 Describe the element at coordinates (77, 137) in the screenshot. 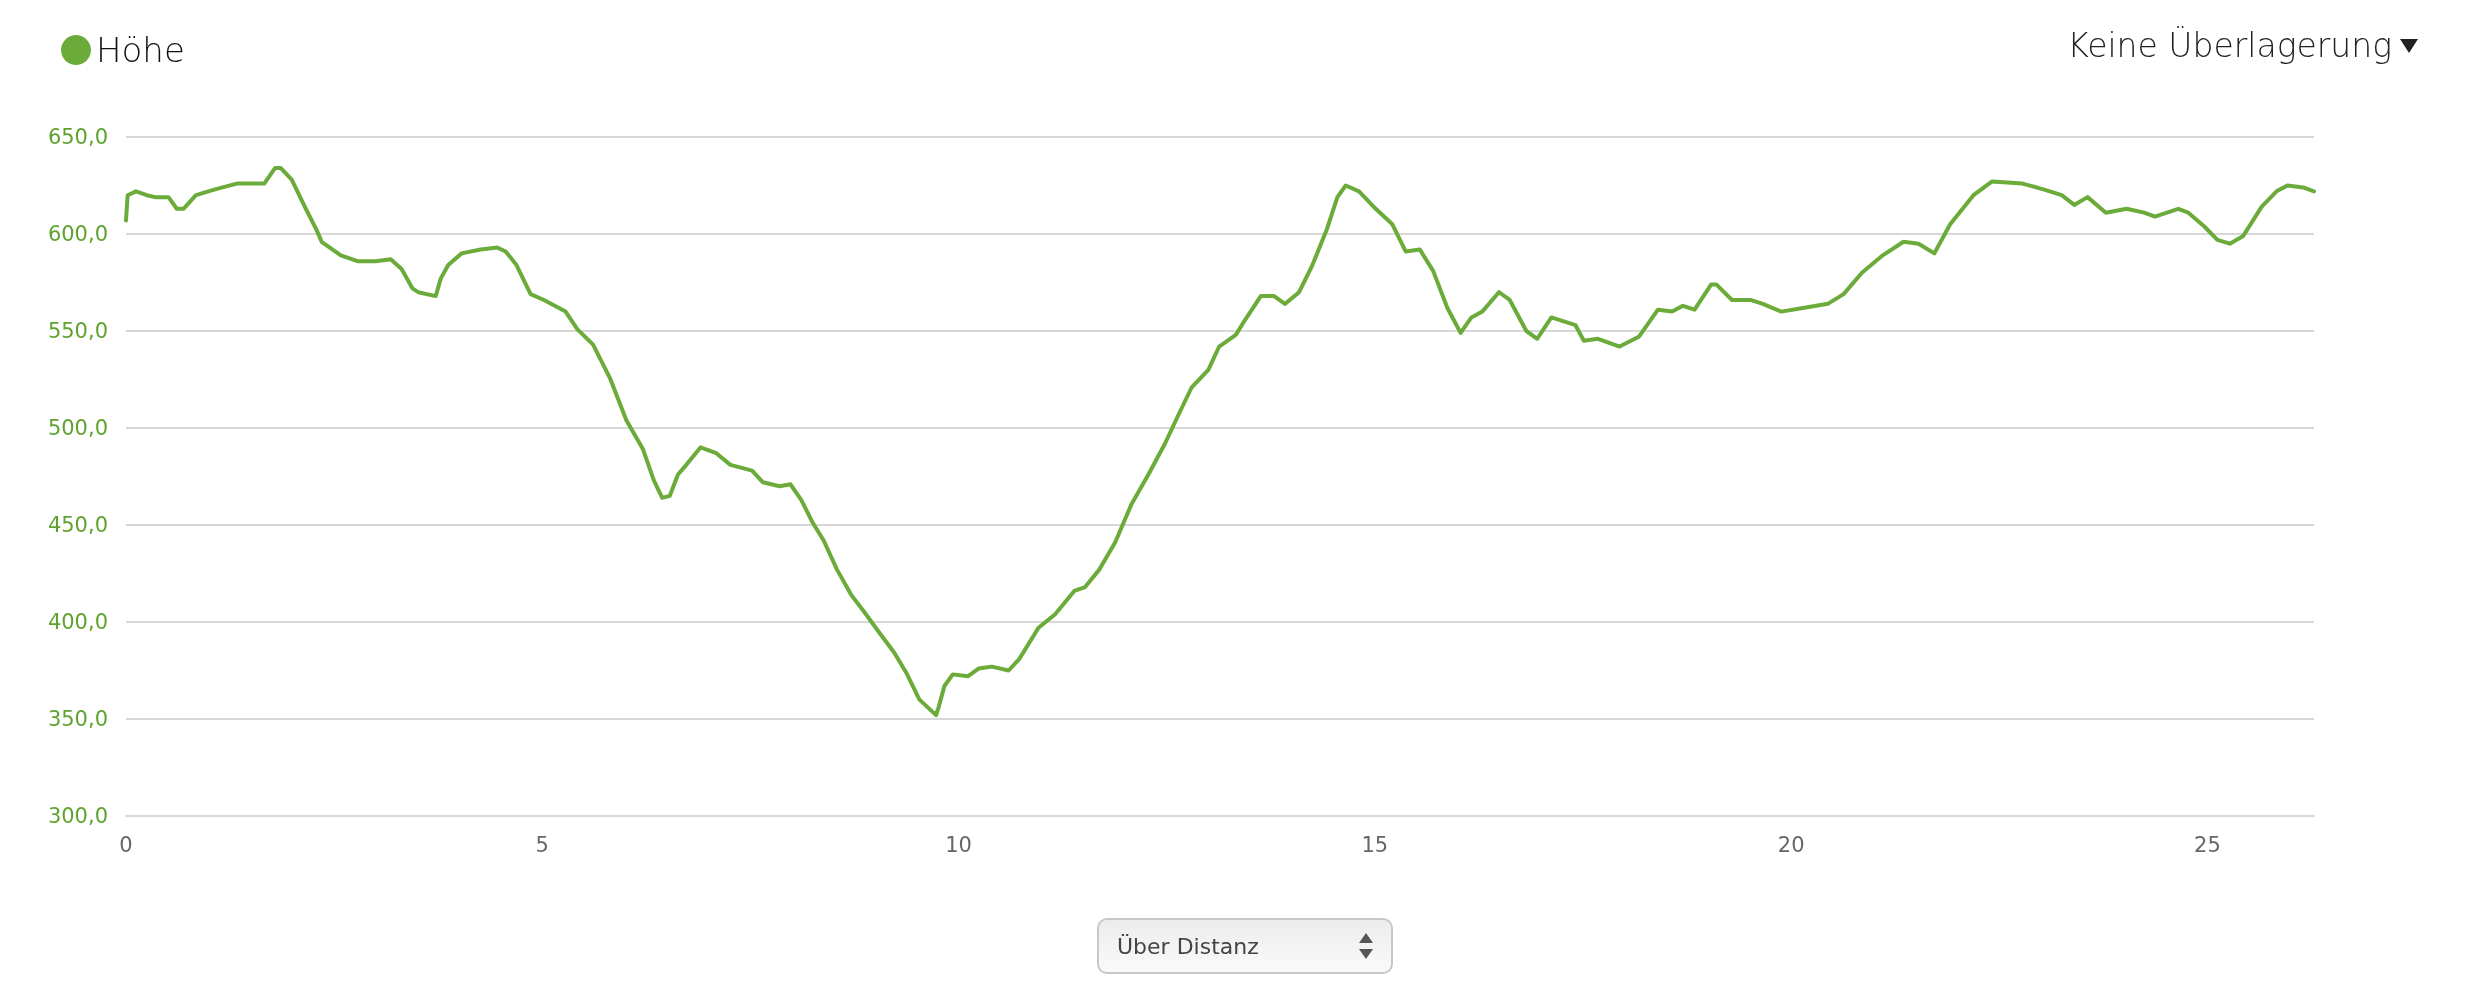

I see `y-tick-label: 650,0` at that location.